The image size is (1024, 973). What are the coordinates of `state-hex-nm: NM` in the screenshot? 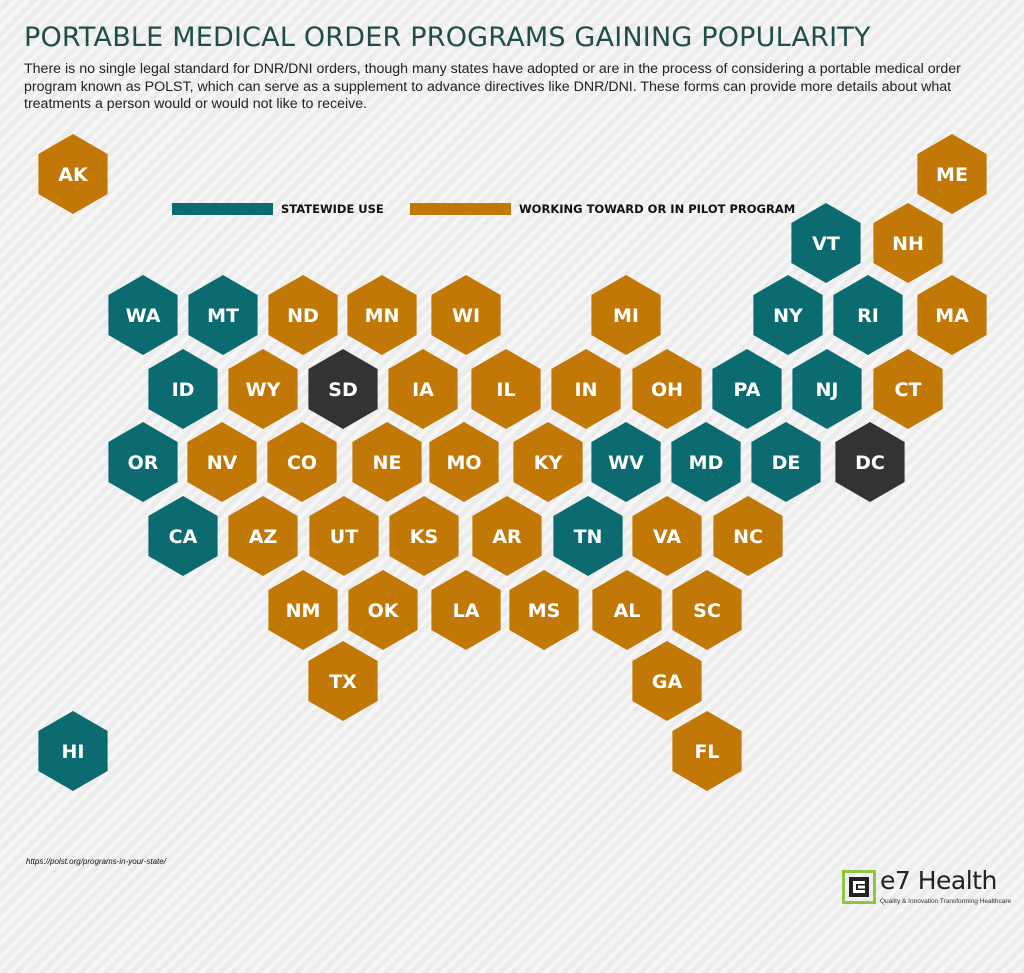 It's located at (303, 610).